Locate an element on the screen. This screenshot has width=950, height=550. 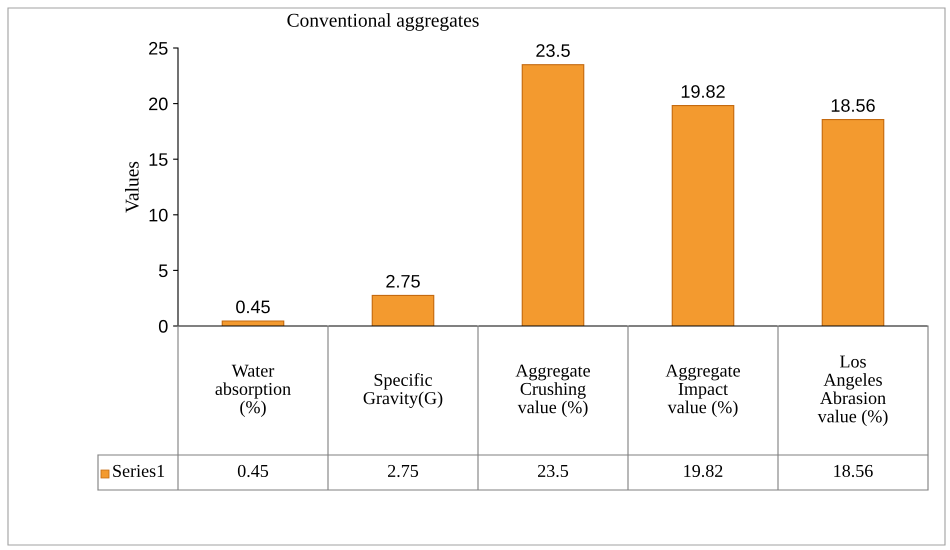
x-tick-label: Los Angeles Abrasion value (%) is located at coordinates (853, 391).